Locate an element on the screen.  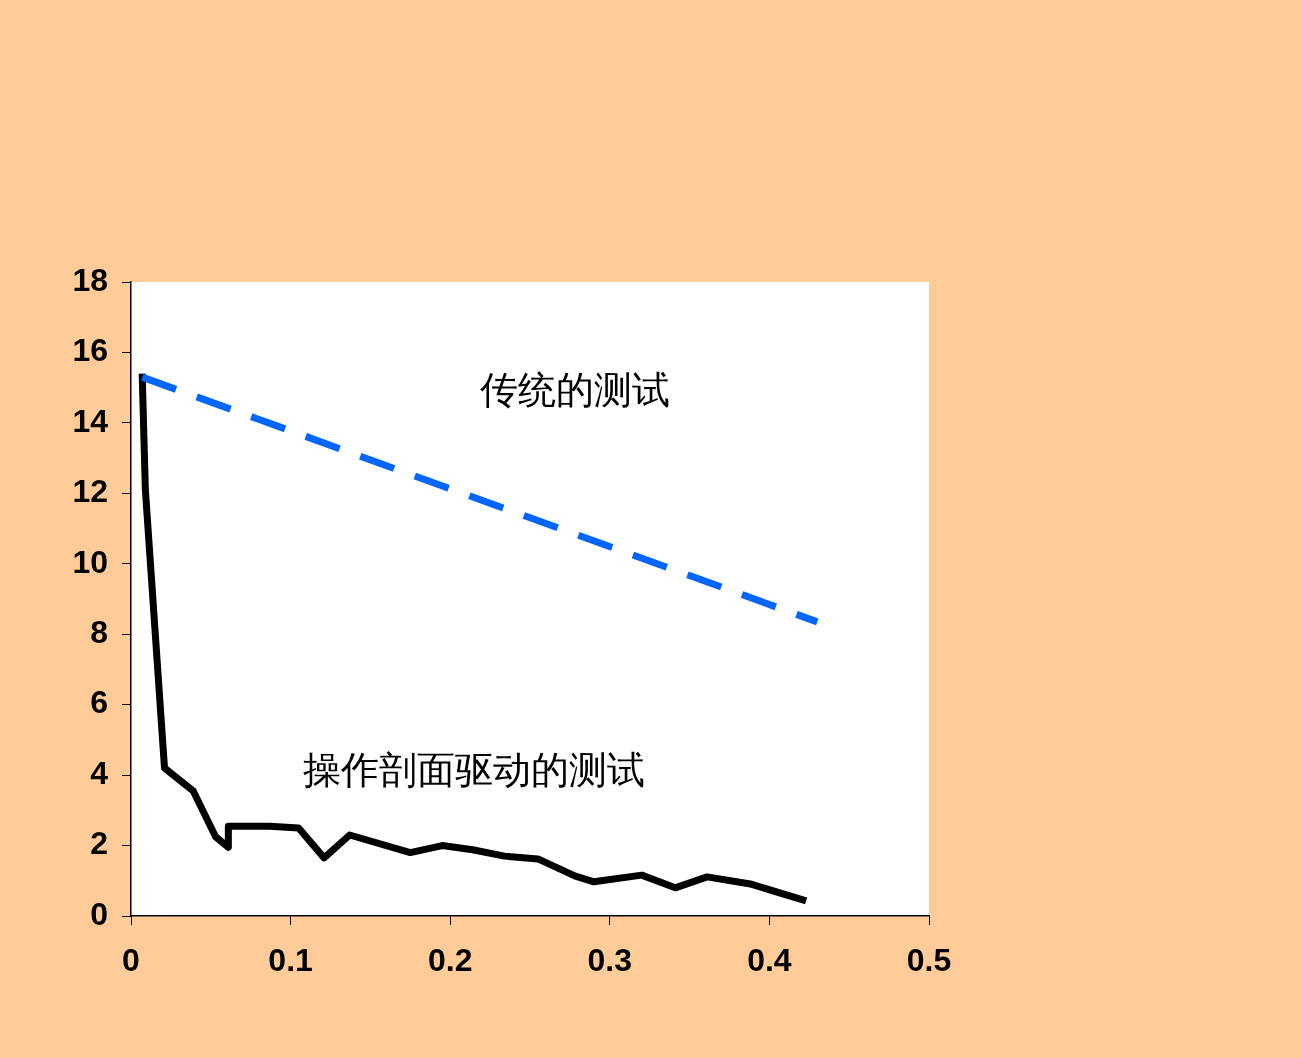
y-tick-label: 10 is located at coordinates (90, 561).